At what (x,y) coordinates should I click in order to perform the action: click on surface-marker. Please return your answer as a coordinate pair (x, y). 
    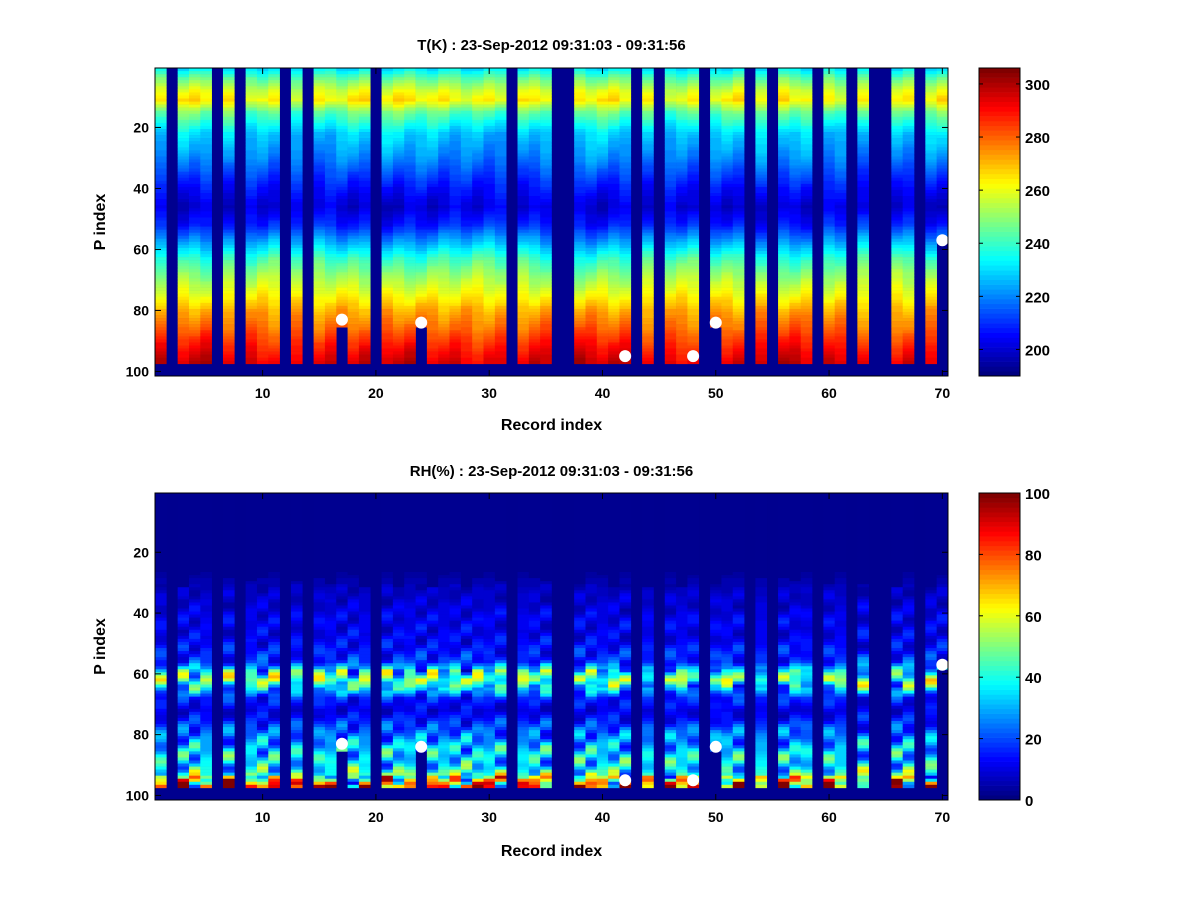
    Looking at the image, I should click on (421, 322).